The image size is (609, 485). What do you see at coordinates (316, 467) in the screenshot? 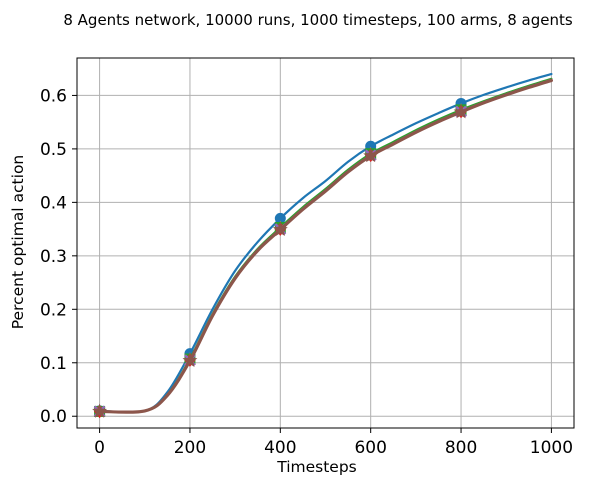
I see `x-axis-label: Timesteps` at bounding box center [316, 467].